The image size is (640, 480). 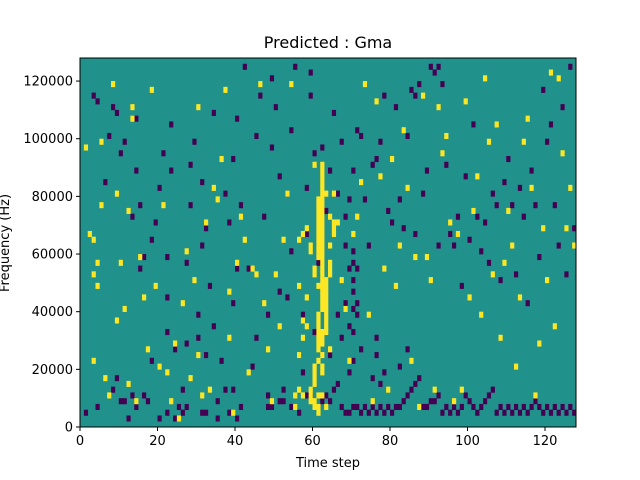 I want to click on x-axis-label: Time step, so click(x=327, y=463).